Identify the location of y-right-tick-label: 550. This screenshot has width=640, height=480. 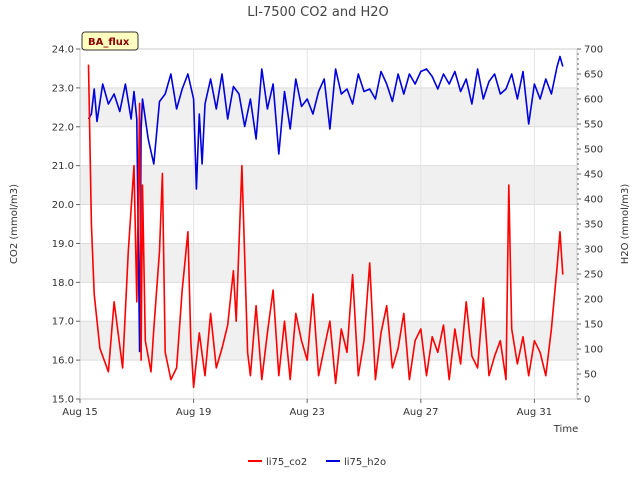
(593, 125).